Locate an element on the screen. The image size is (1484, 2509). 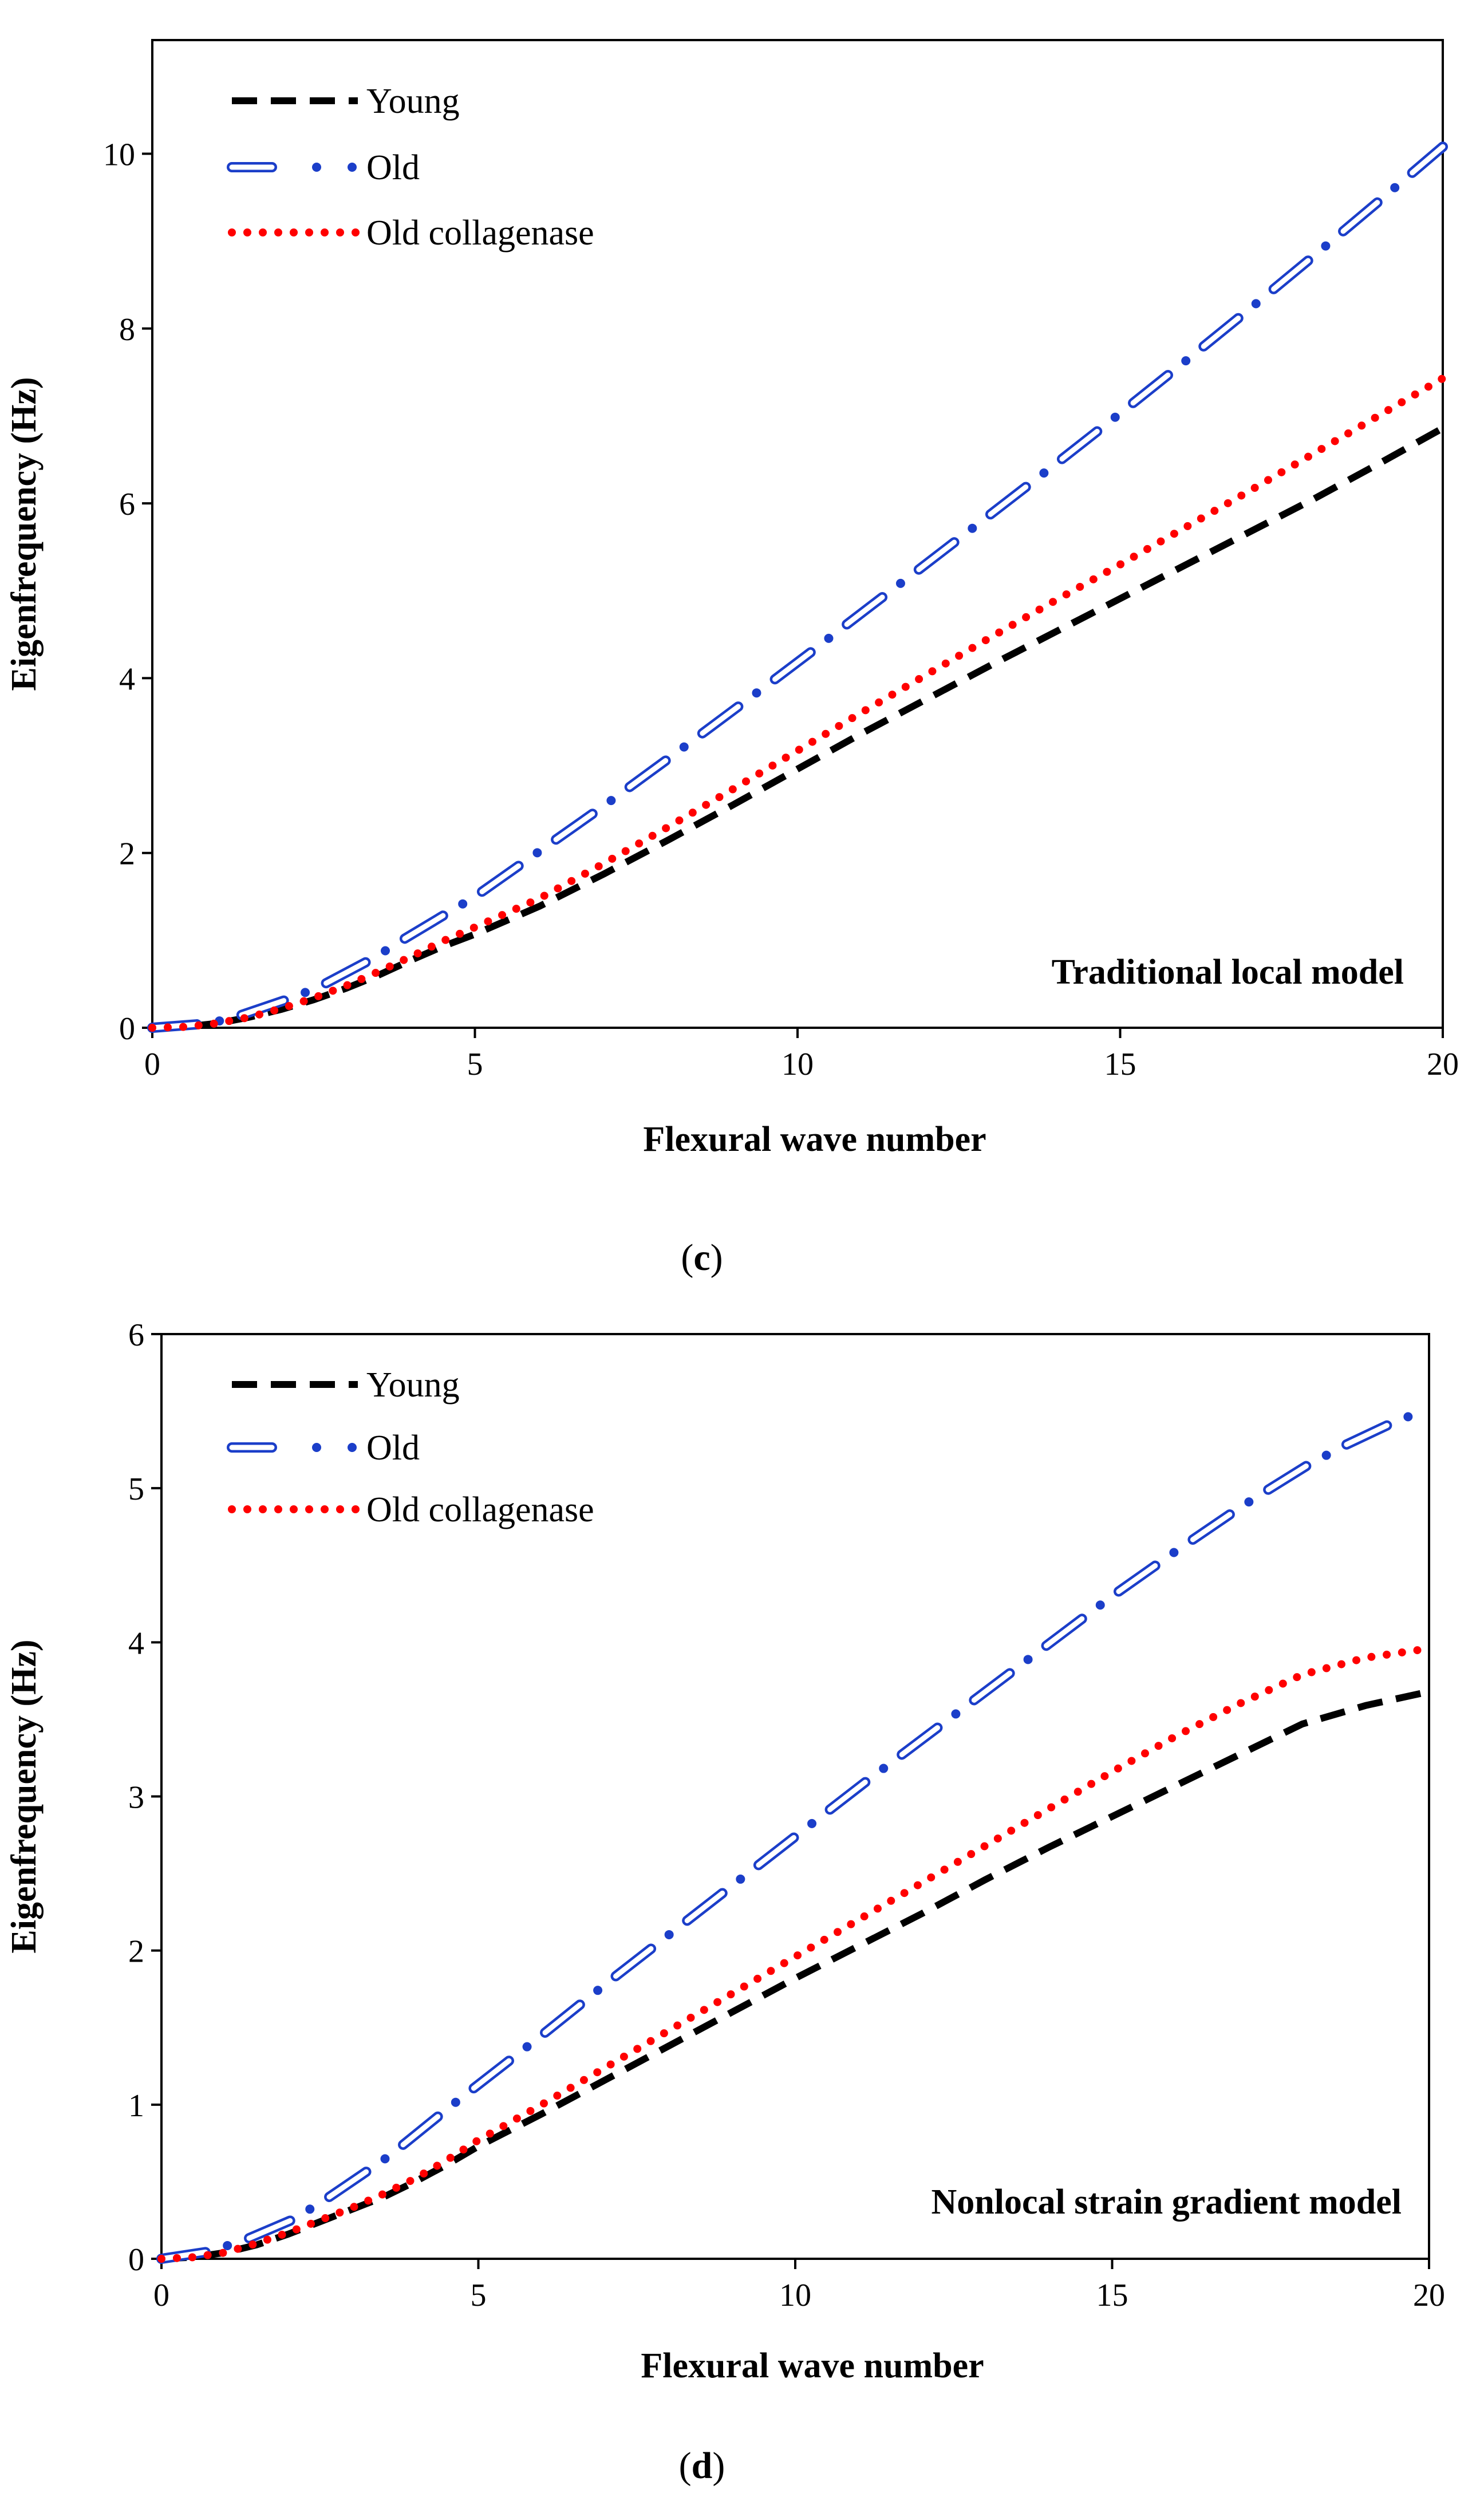
panel-d-y-tick-label: 2 is located at coordinates (136, 1952).